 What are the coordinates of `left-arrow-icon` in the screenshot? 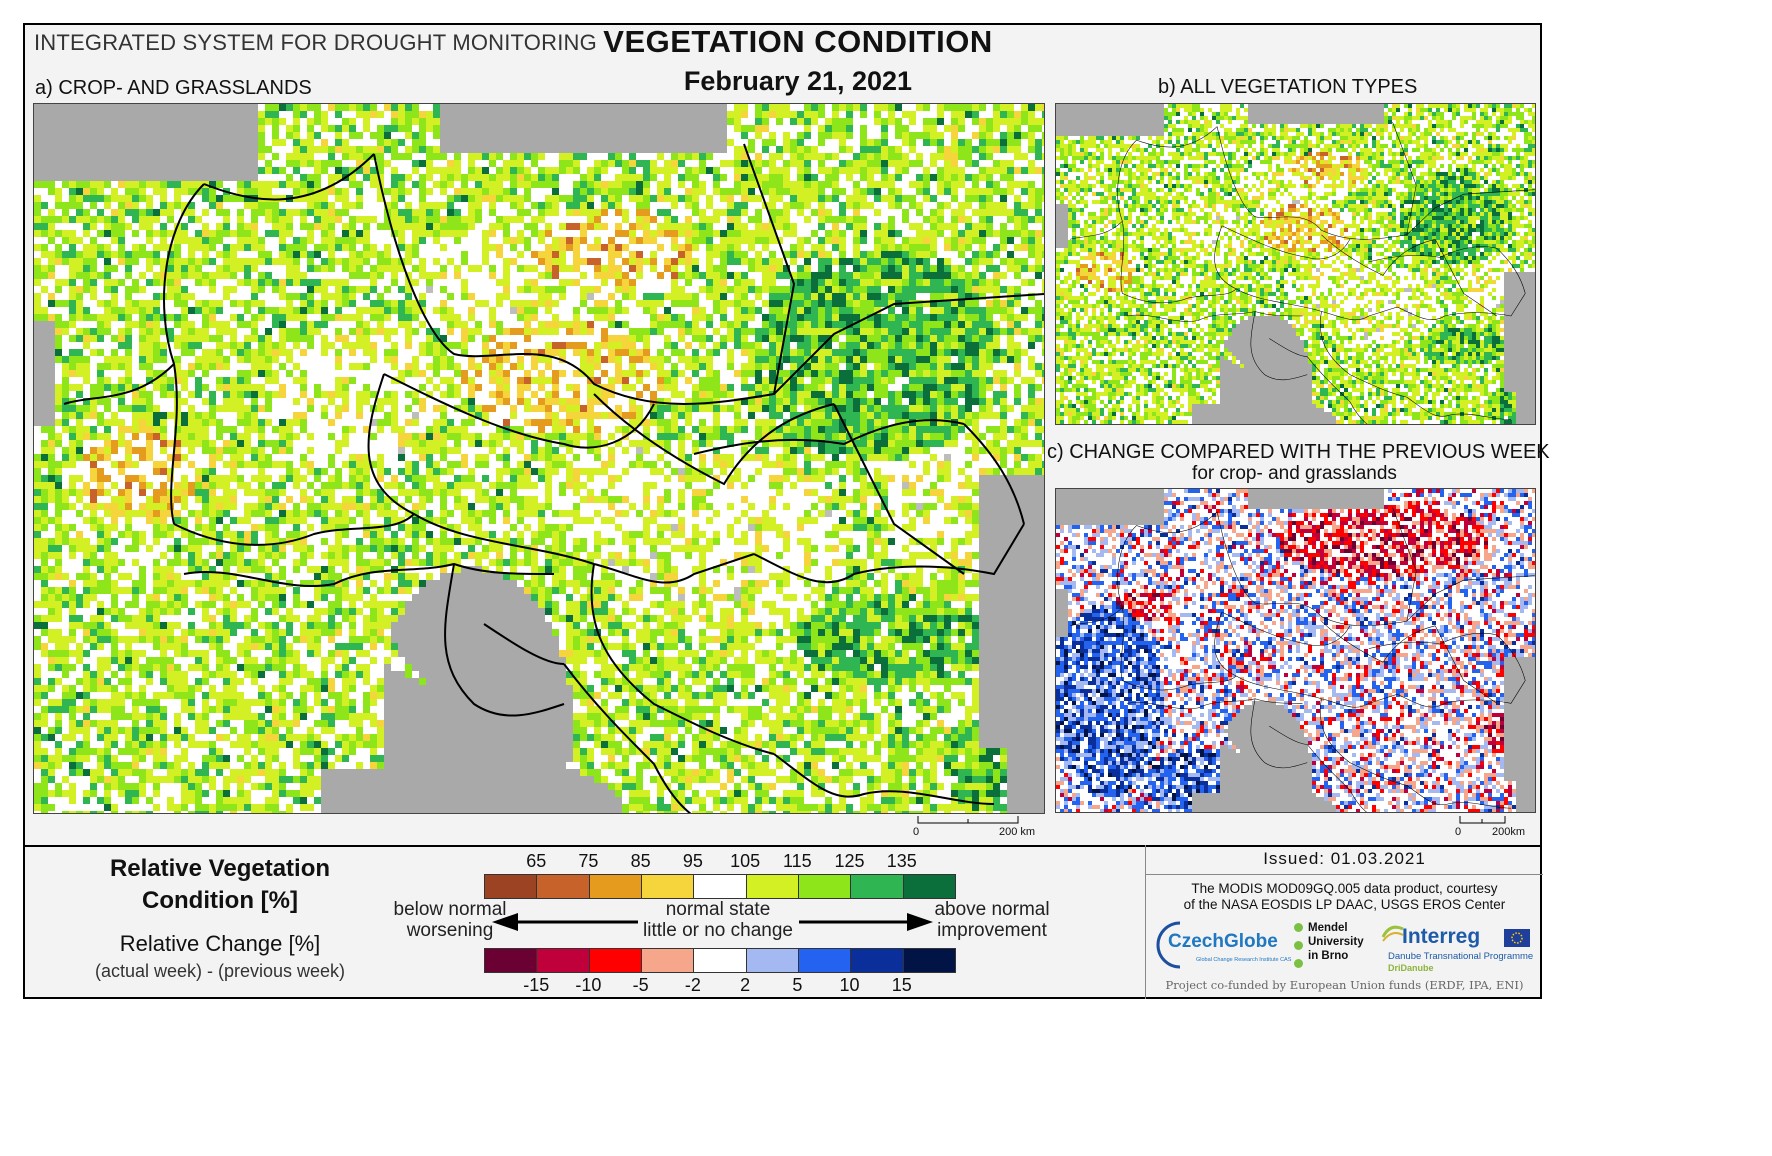 It's located at (565, 922).